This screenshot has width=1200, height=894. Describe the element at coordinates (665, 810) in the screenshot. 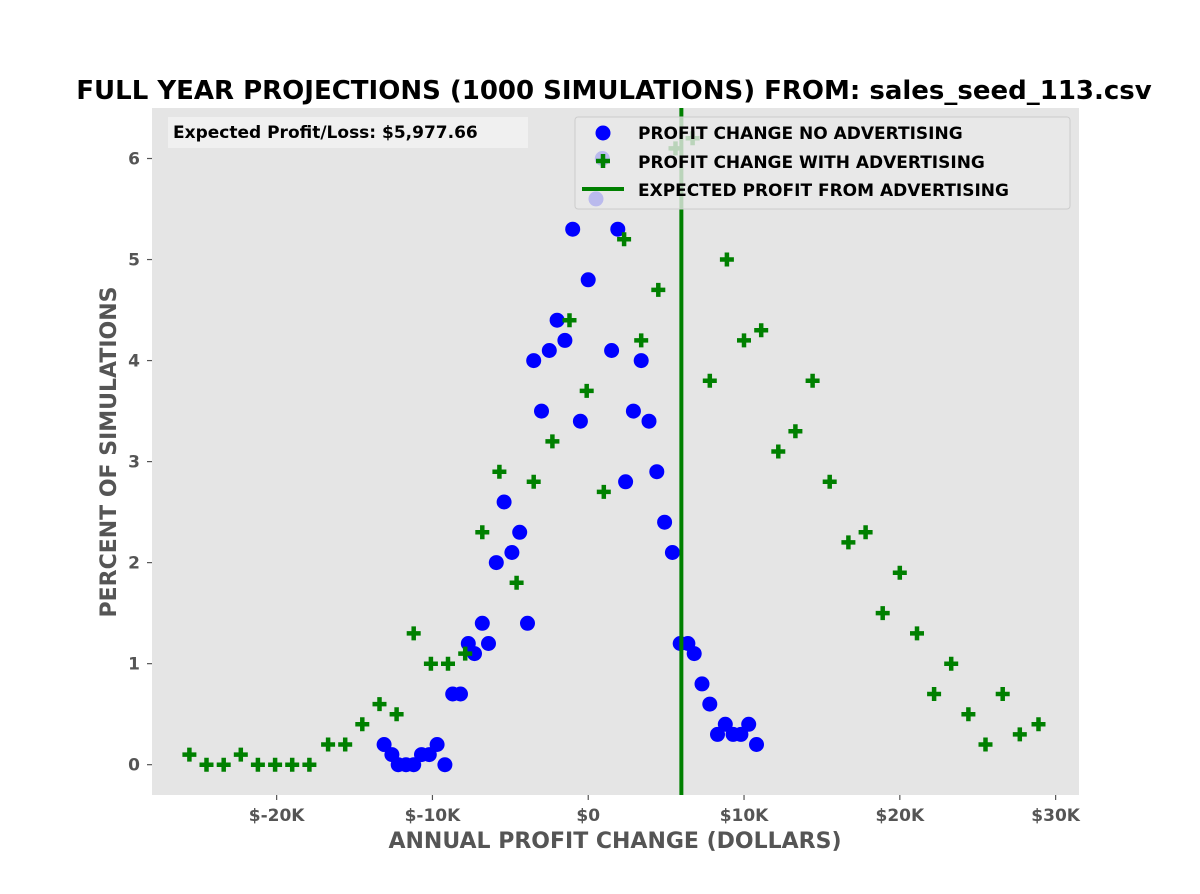

I see `x-axis-ticks: $-20K $-10K $0 $10K $20K $30K` at that location.